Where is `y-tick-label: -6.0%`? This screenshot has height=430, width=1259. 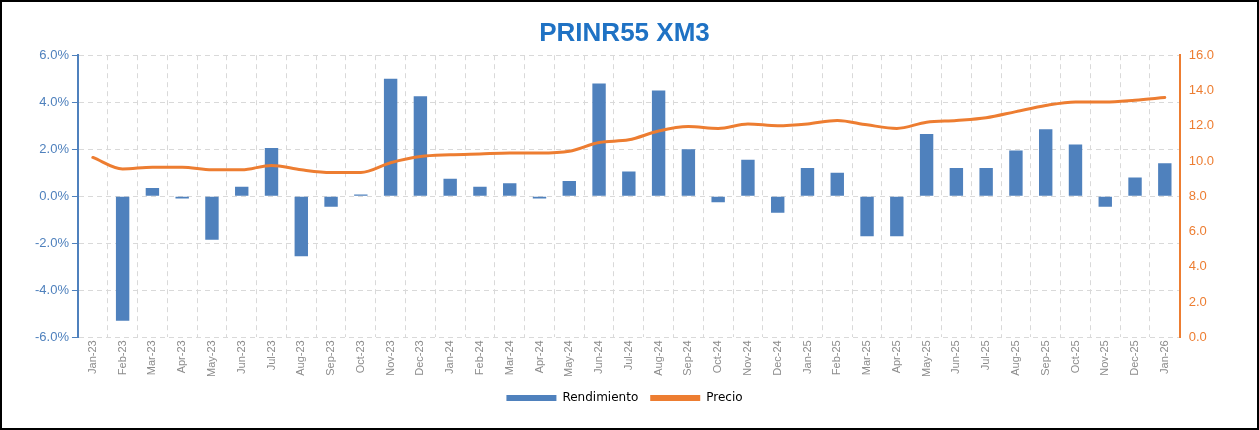
y-tick-label: -6.0% is located at coordinates (52, 336).